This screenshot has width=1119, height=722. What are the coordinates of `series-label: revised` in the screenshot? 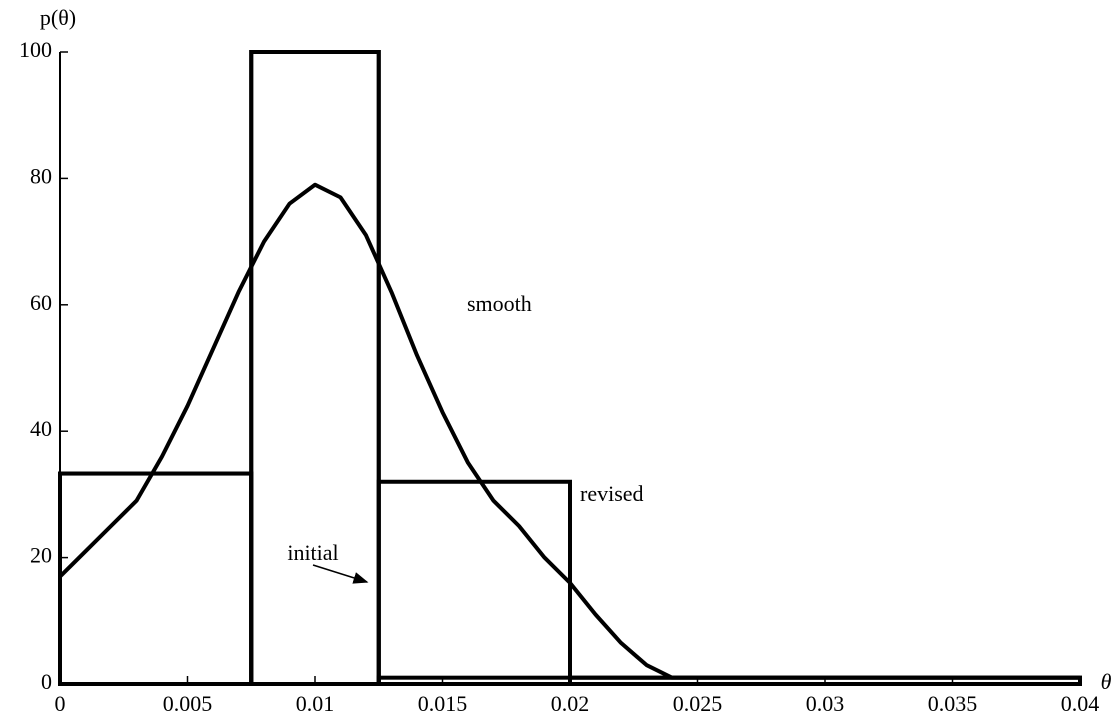 It's located at (612, 493).